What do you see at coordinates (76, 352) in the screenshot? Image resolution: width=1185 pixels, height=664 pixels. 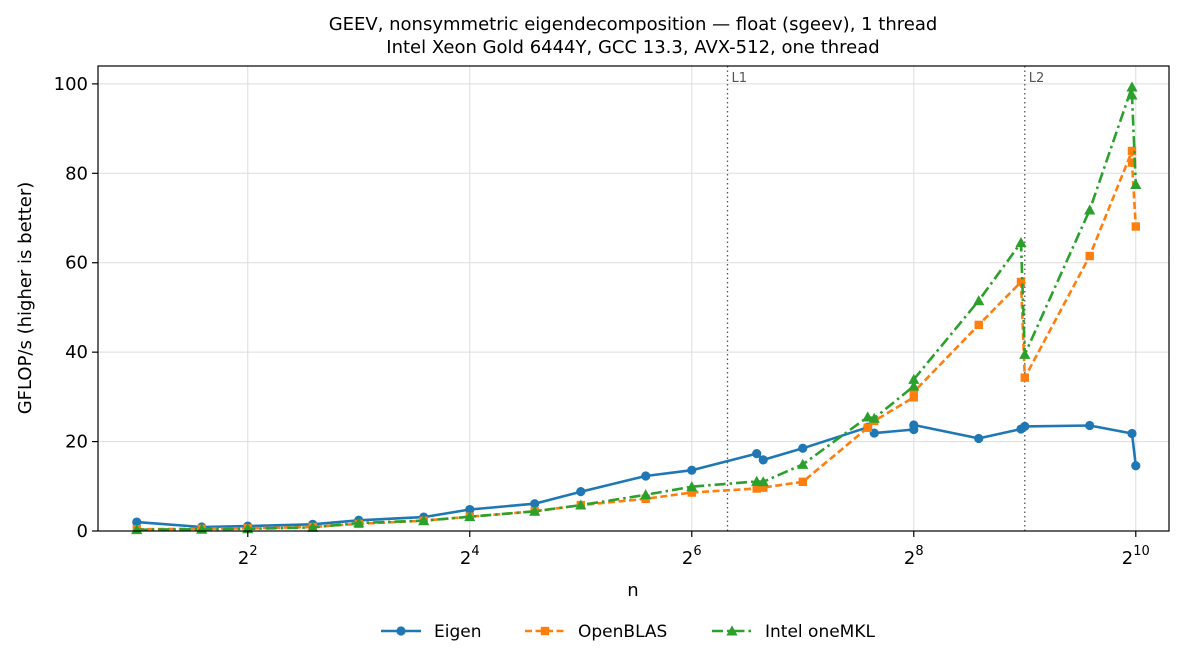 I see `y-tick-label: 40` at bounding box center [76, 352].